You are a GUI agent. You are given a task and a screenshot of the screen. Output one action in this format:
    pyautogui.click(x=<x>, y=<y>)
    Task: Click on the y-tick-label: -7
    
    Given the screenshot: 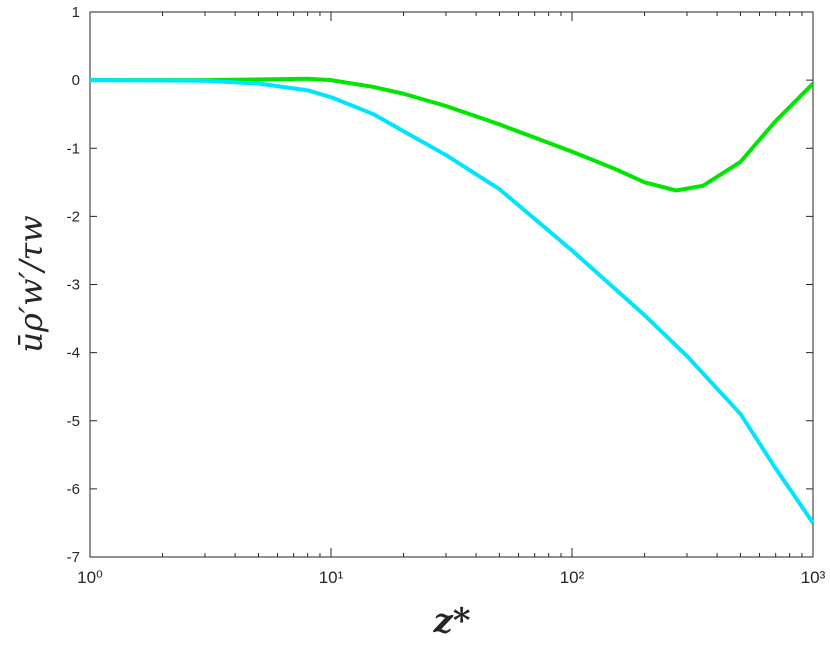 What is the action you would take?
    pyautogui.click(x=73, y=557)
    